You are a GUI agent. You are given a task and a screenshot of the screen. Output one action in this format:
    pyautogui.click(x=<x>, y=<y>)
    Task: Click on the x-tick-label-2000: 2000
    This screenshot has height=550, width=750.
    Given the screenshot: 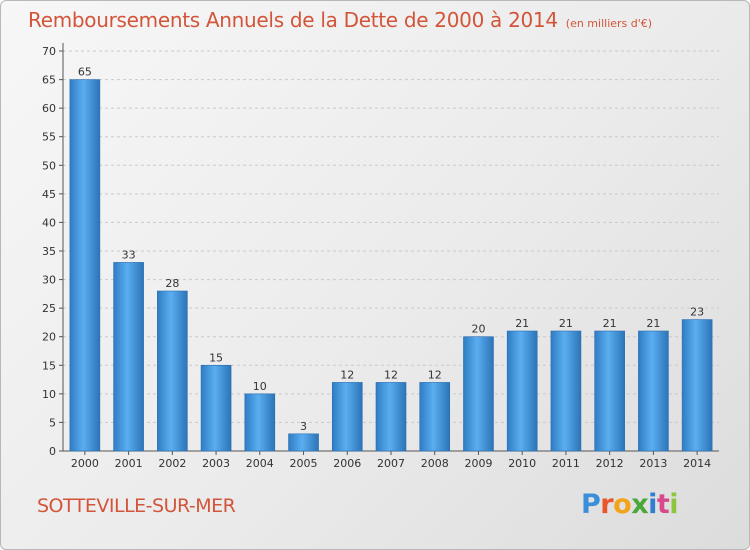 What is the action you would take?
    pyautogui.click(x=85, y=463)
    